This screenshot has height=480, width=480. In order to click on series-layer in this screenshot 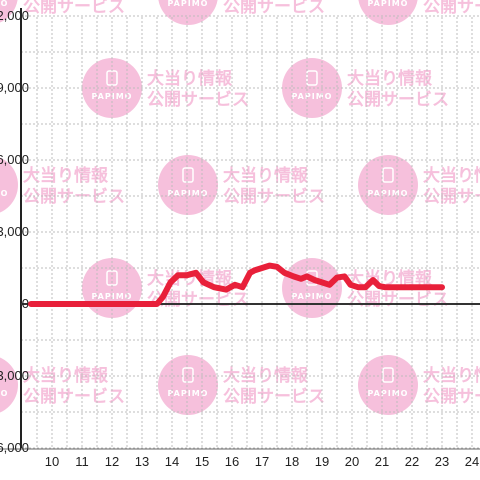, I will do `click(236, 284)`.